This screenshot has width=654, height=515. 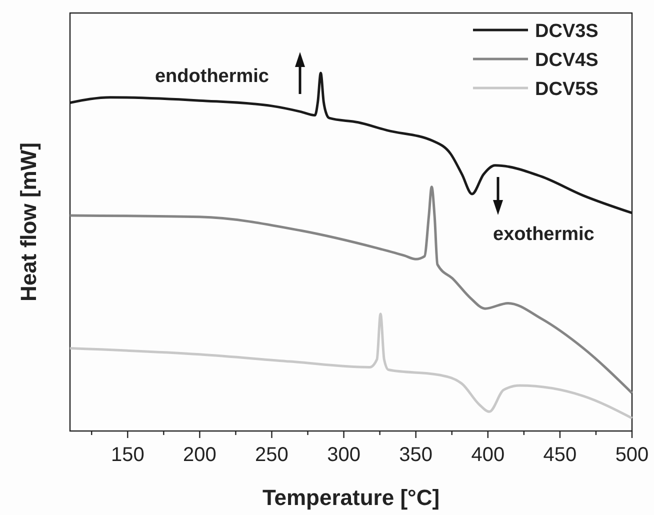 What do you see at coordinates (566, 31) in the screenshot?
I see `legend-label: DCV3S` at bounding box center [566, 31].